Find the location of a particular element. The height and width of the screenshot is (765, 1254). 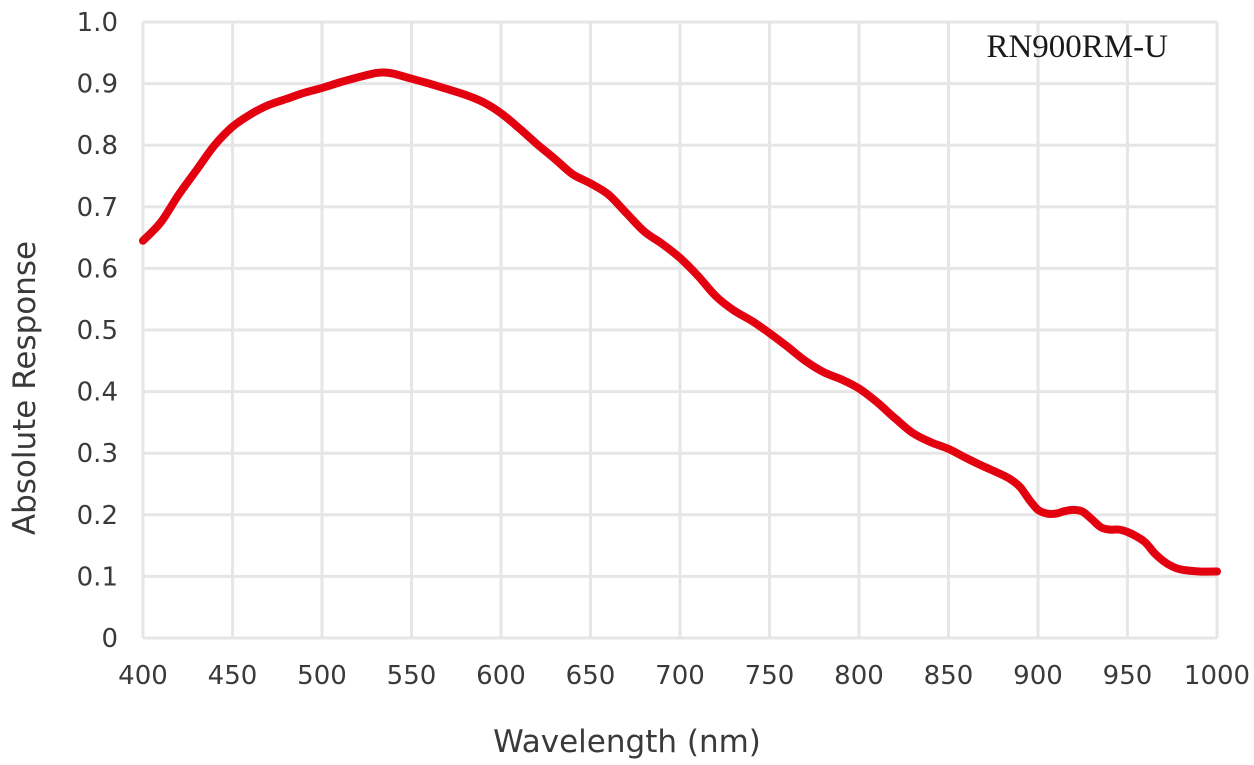

y-tick-labels: 0 0.1 0.2 0.3 0.4 0.5 0.6 0.7 0.8 0.9 1.0 is located at coordinates (97, 331).